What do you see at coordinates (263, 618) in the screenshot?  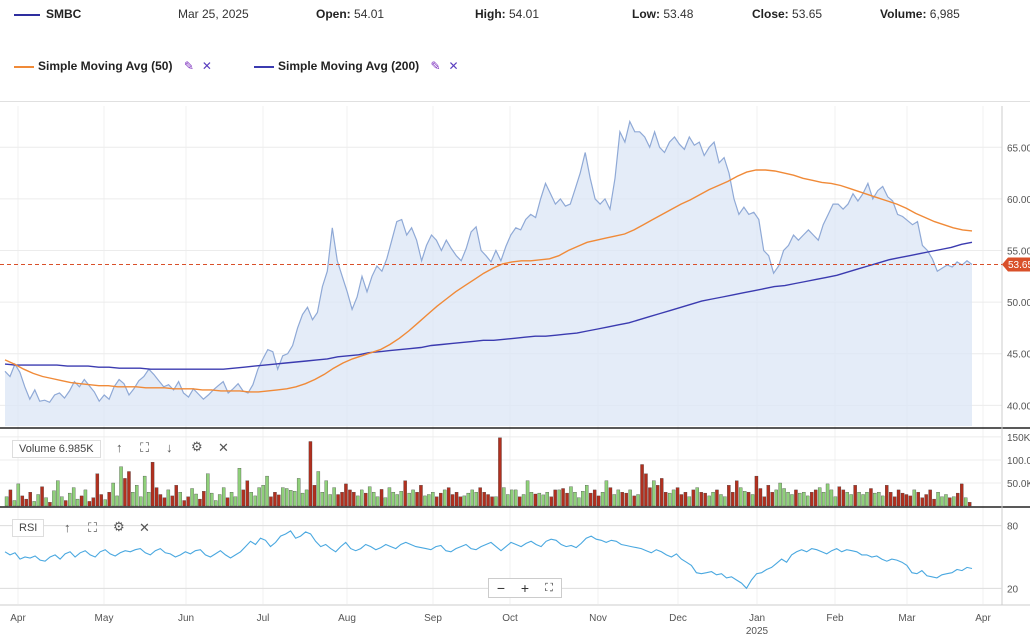 I see `x-tick-label: Jul` at bounding box center [263, 618].